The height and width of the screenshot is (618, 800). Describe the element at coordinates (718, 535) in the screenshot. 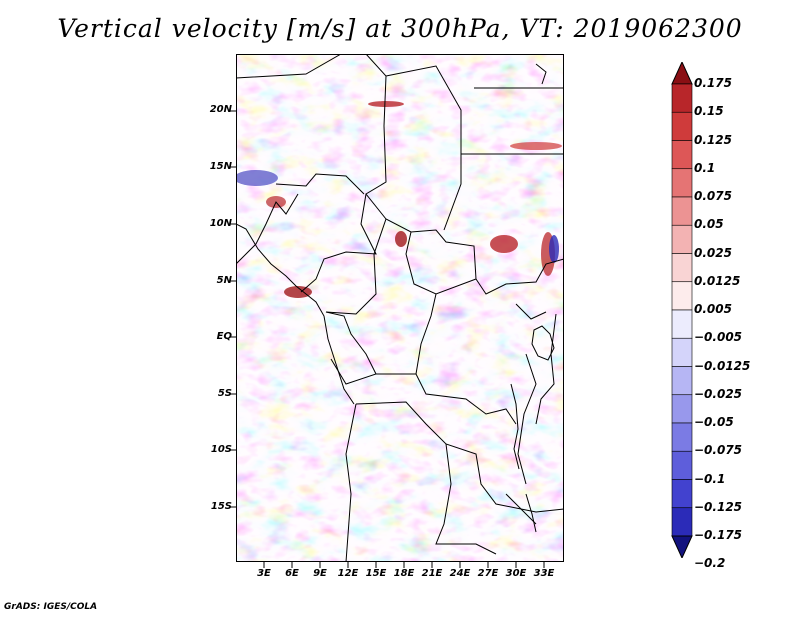

I see `colorbar-label: −0.175` at that location.